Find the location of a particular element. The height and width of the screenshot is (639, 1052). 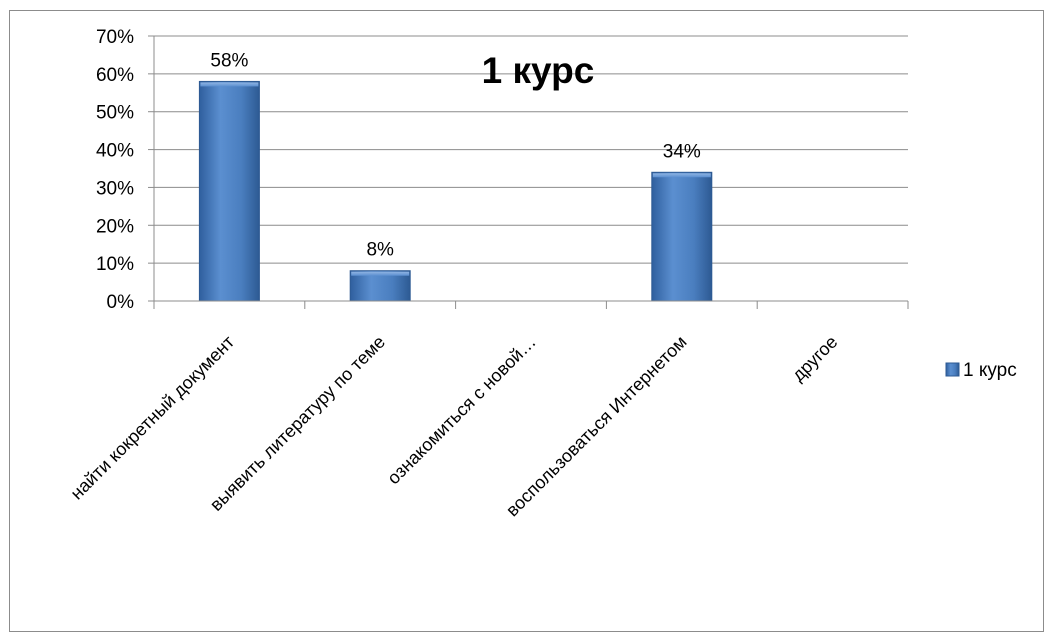

y-tick-label: 30% is located at coordinates (115, 188).